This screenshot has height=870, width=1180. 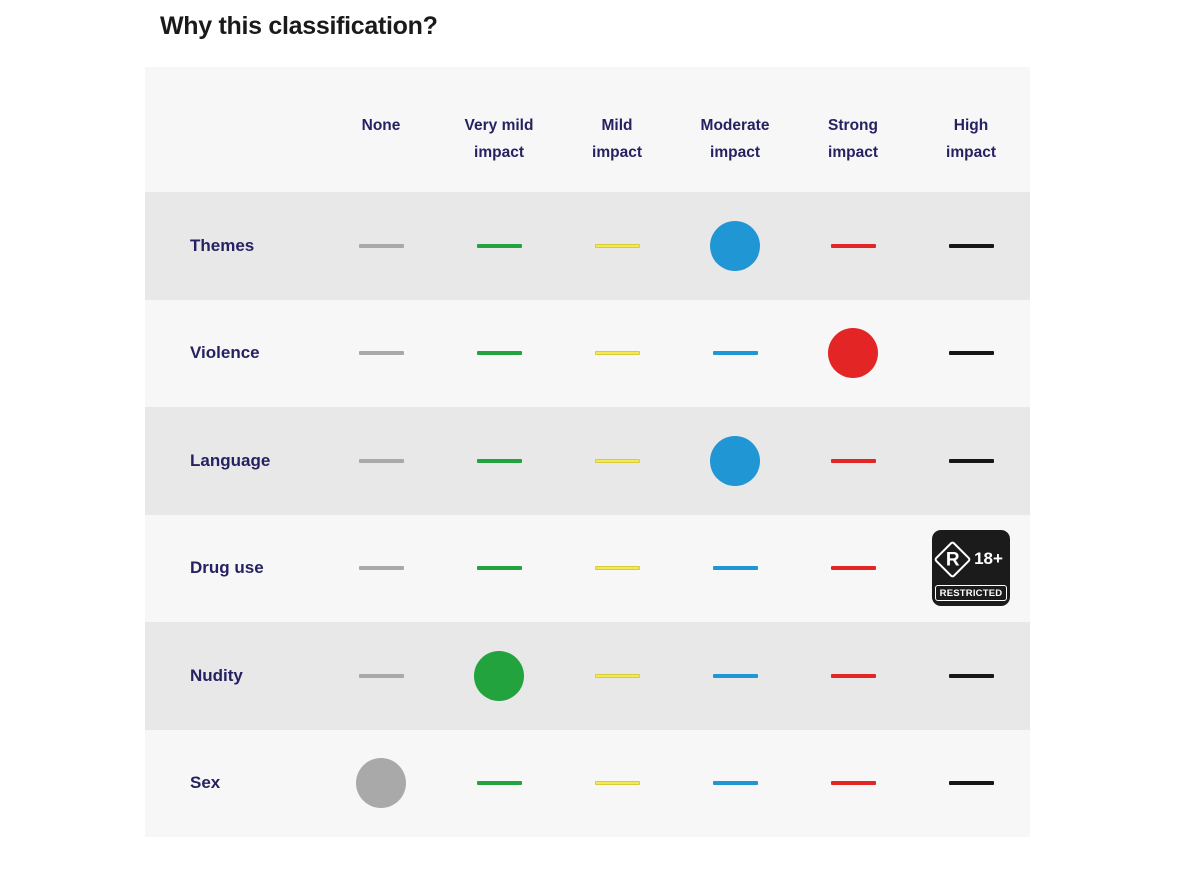 What do you see at coordinates (230, 460) in the screenshot?
I see `row-label-language: Language` at bounding box center [230, 460].